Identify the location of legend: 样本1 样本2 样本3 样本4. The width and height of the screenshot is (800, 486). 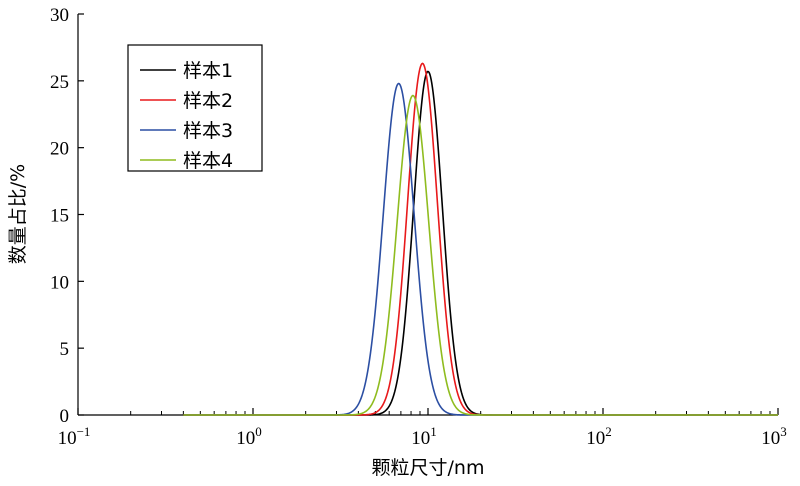
(195, 108).